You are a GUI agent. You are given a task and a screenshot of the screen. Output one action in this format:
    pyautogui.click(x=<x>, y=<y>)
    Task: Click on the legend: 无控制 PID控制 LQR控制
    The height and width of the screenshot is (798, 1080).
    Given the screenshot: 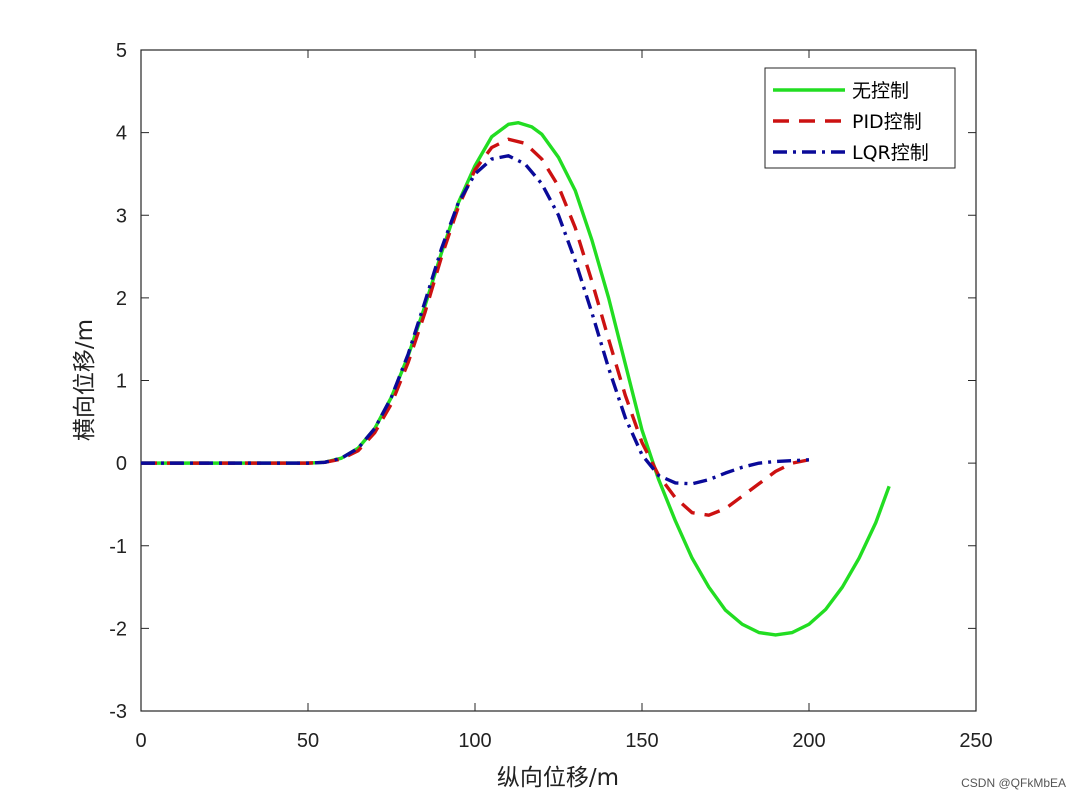 What is the action you would take?
    pyautogui.click(x=860, y=118)
    